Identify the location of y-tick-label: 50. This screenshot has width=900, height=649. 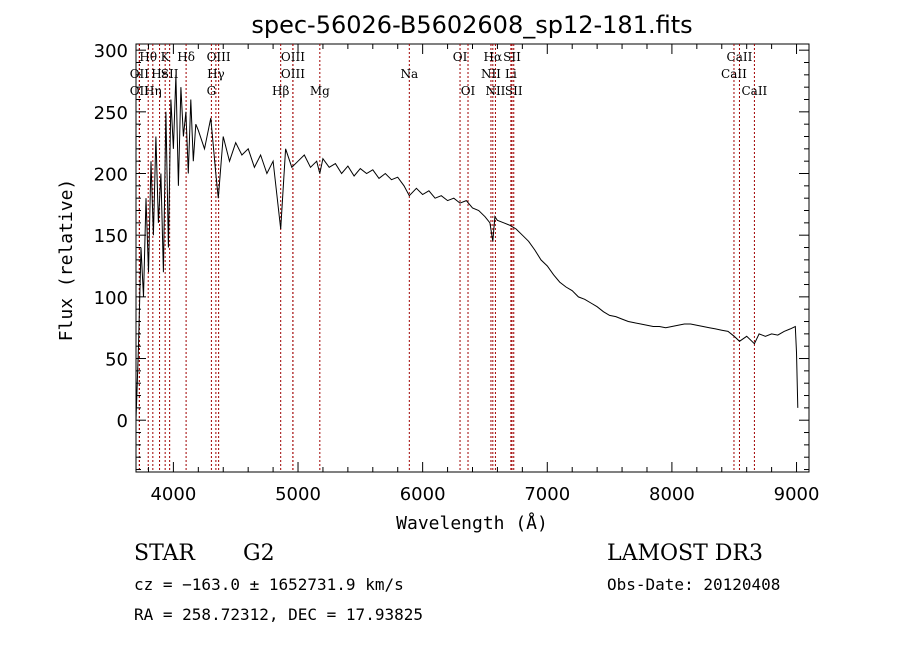
(116, 360).